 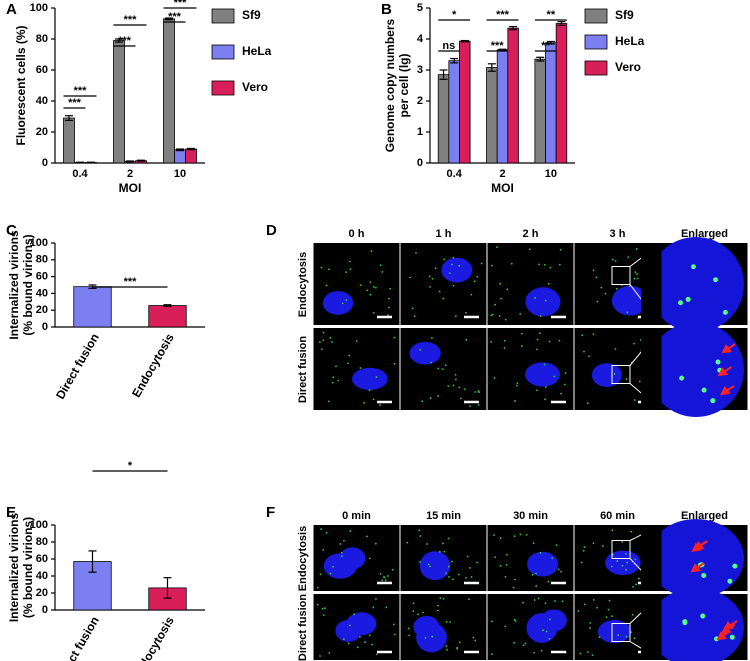 I want to click on y-tick-label: 60, so click(x=42, y=559).